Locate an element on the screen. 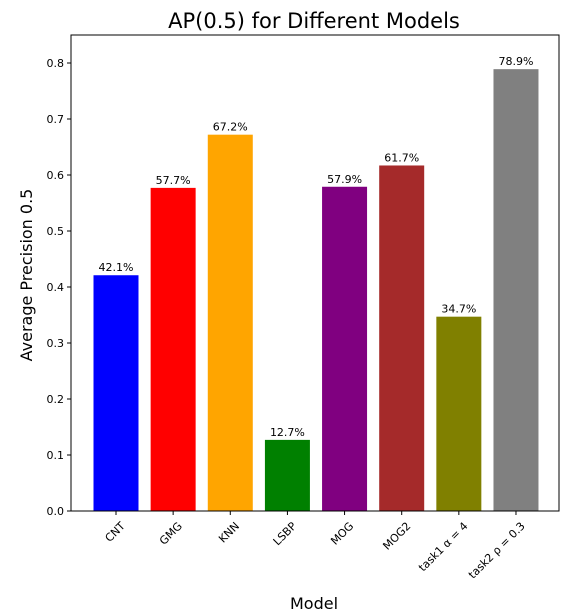  data-label: 67.2% is located at coordinates (230, 127).